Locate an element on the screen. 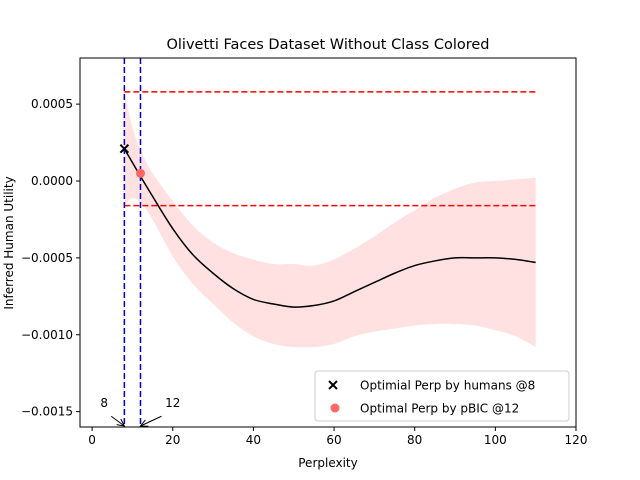  legend-label-humans: Optimial Perp by humans @8 is located at coordinates (447, 386).